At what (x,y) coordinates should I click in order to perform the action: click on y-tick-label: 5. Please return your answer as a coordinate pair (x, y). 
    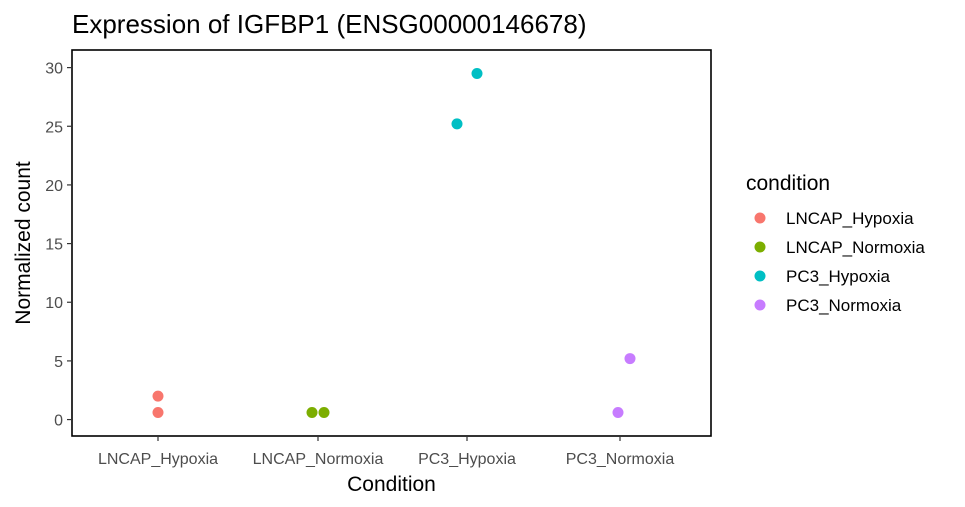
    Looking at the image, I should click on (58, 362).